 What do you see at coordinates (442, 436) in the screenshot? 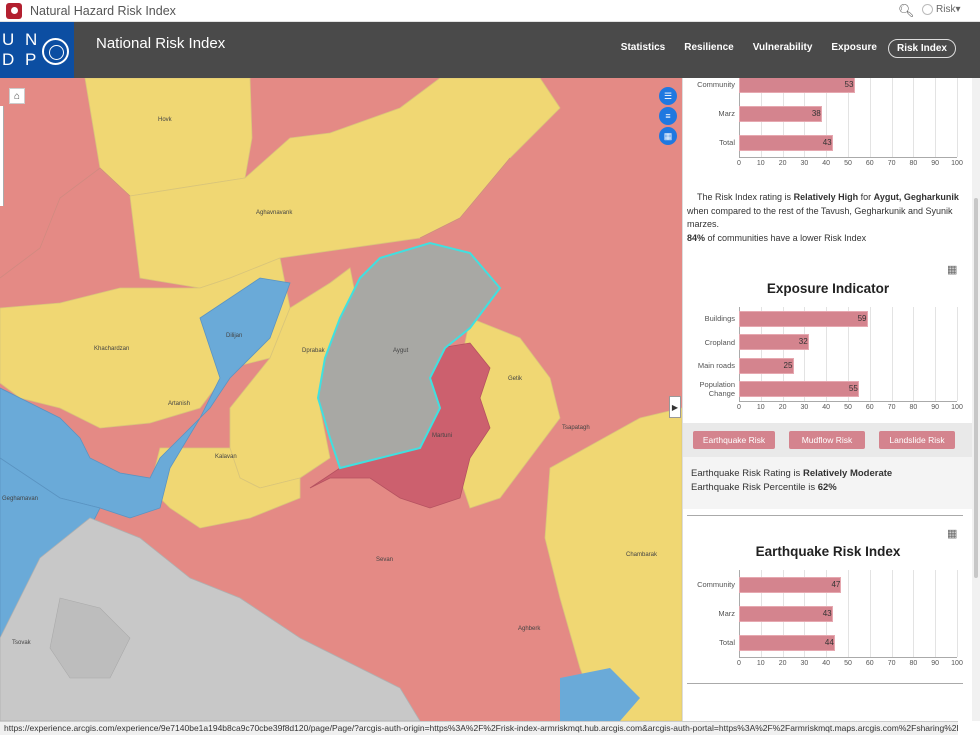
I see `map-label: Martuni` at bounding box center [442, 436].